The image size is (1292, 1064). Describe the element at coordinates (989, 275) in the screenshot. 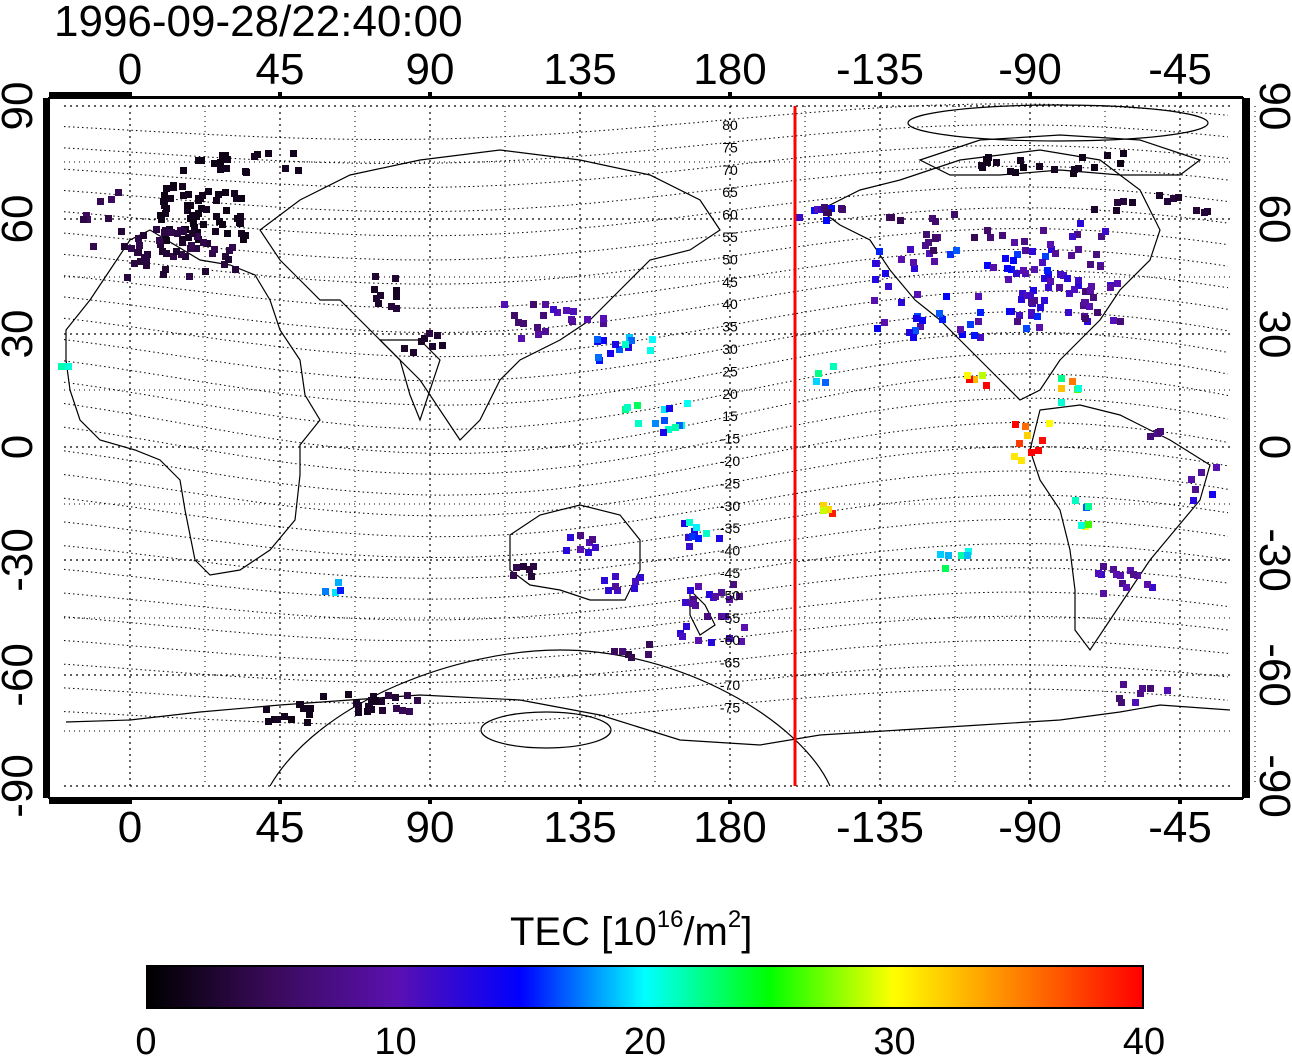

I see `coastline-north-america` at that location.